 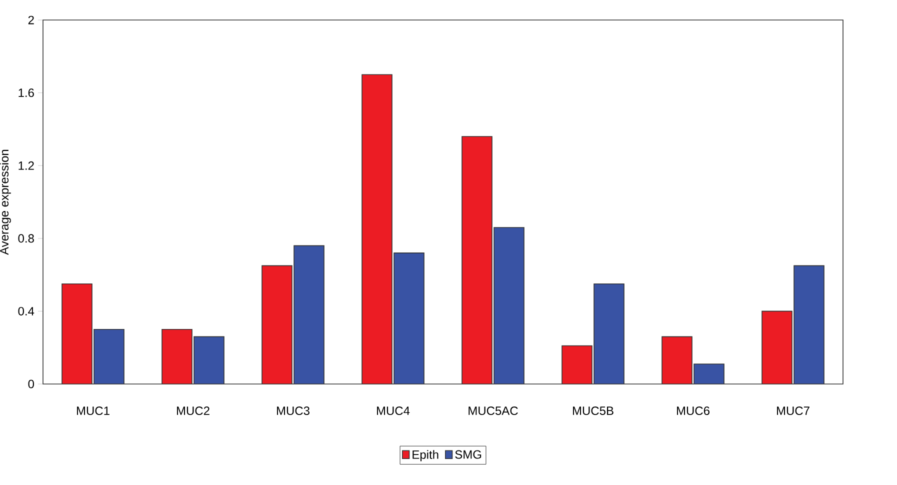 I want to click on x-tick-label: MUC4, so click(x=393, y=411).